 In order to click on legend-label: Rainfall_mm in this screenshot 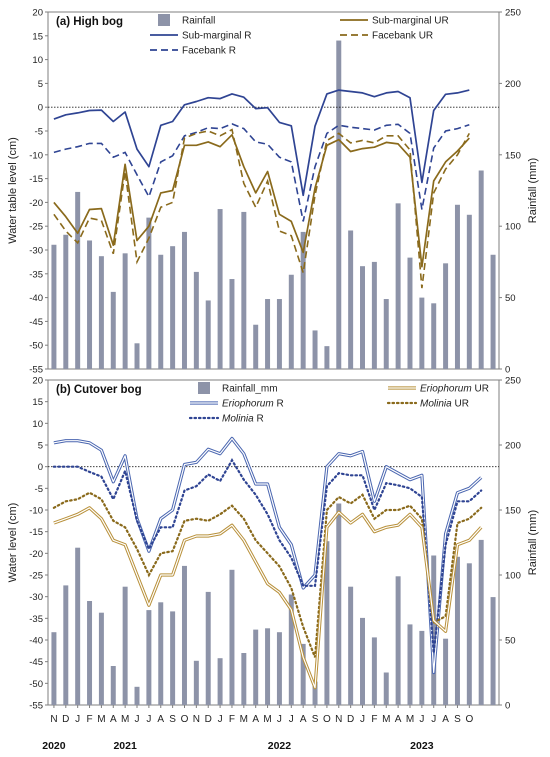, I will do `click(250, 389)`.